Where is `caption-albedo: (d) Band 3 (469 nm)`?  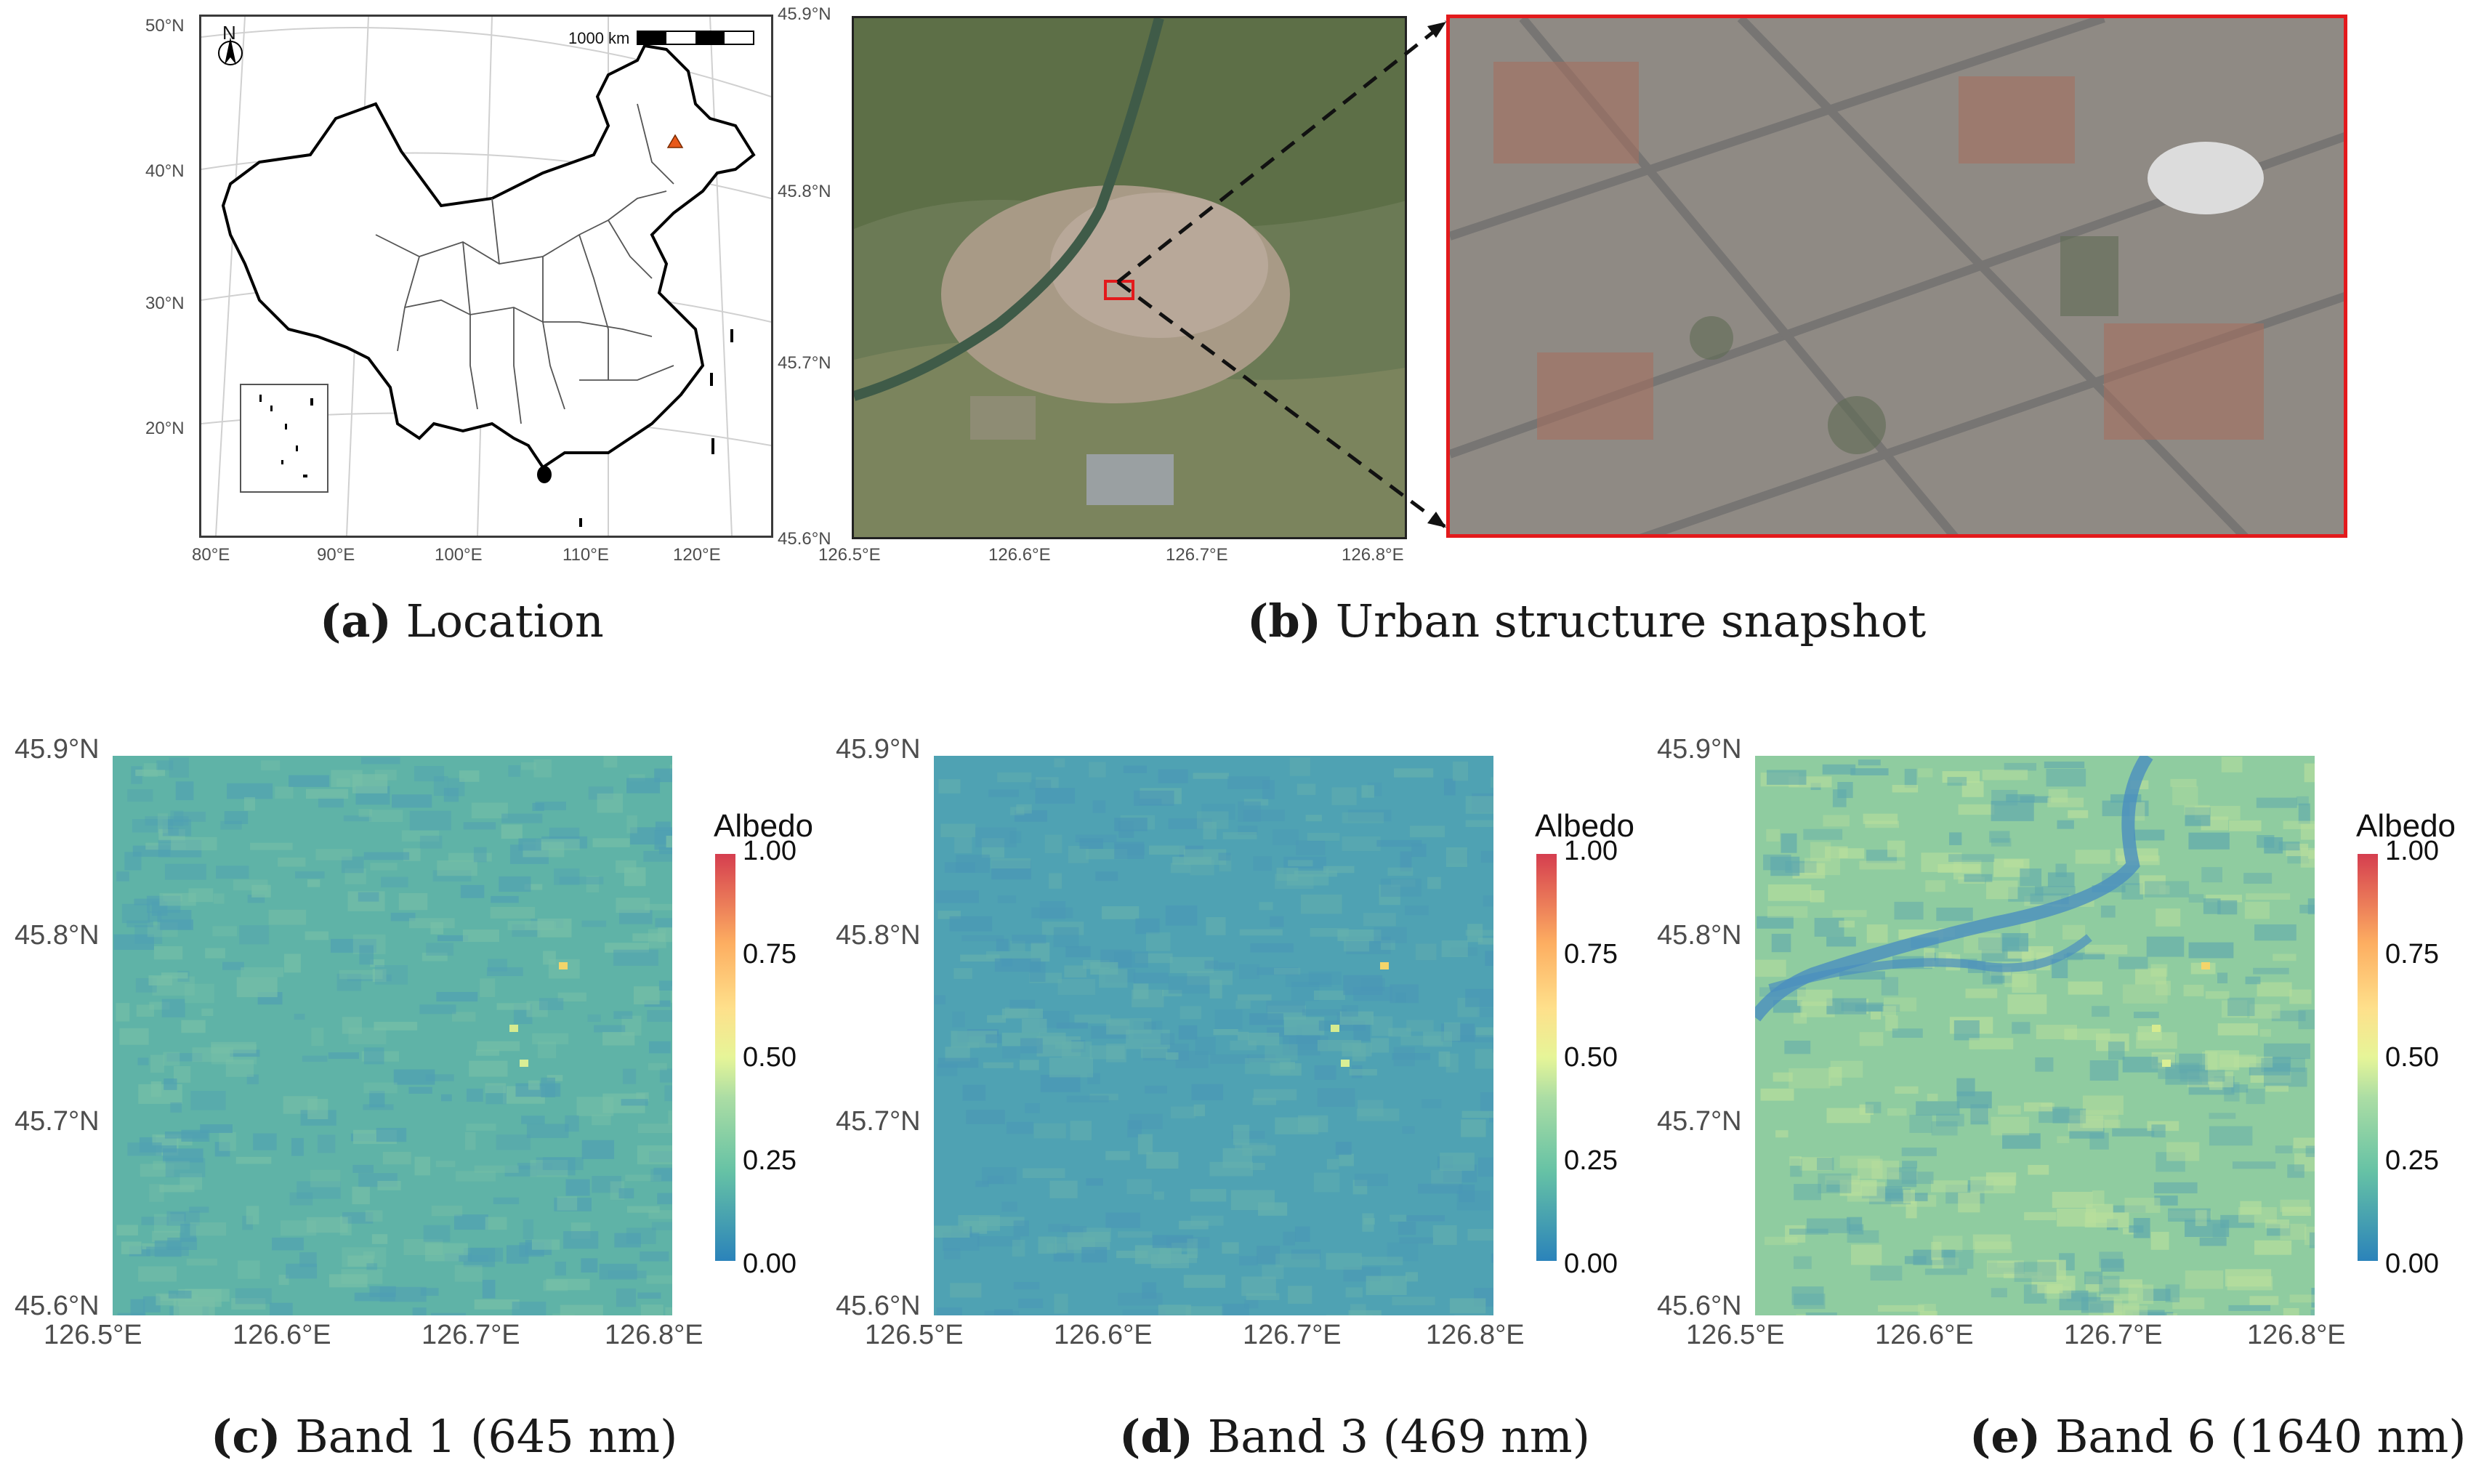 caption-albedo: (d) Band 3 (469 nm) is located at coordinates (1354, 1437).